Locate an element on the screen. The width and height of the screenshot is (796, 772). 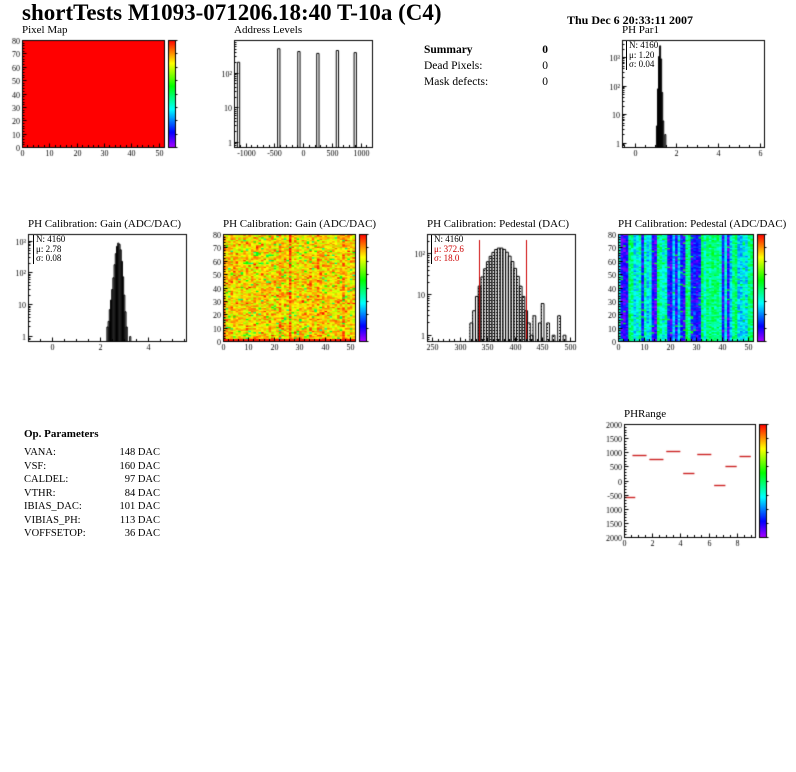
gain-hist-canvas is located at coordinates (98, 292).